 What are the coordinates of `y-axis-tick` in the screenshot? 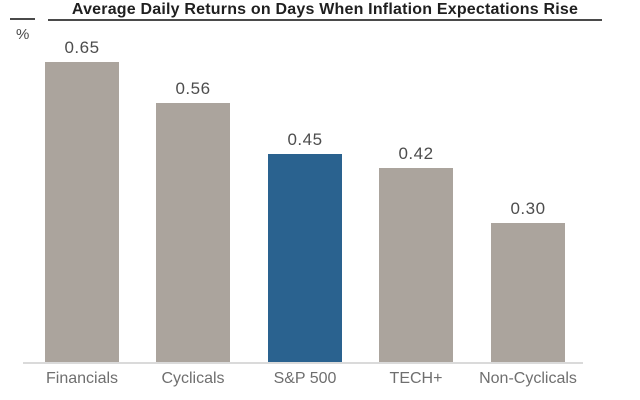 It's located at (22, 19).